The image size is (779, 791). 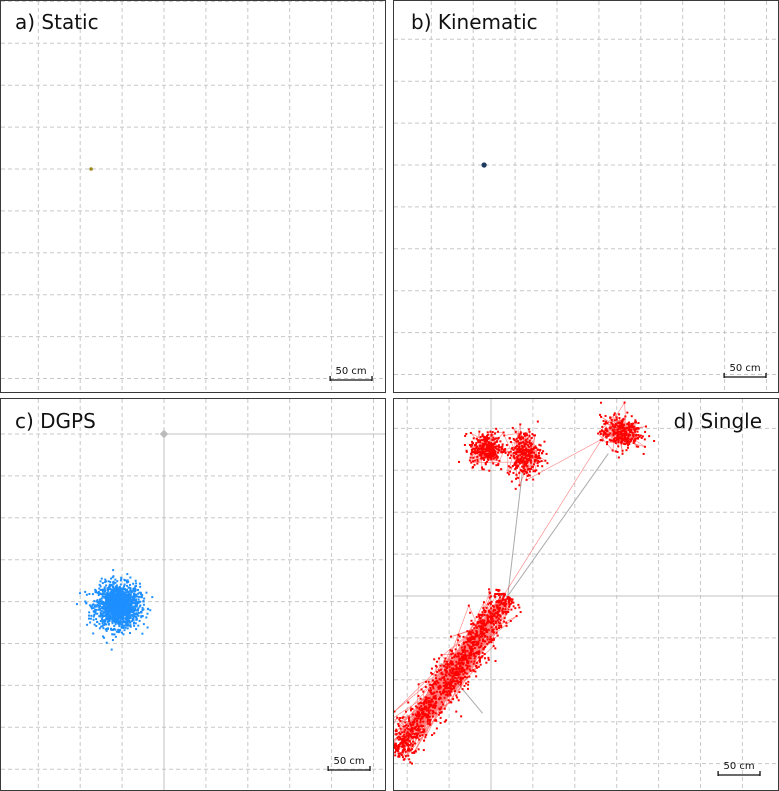 I want to click on scale-bar-label: 50 cm, so click(x=350, y=371).